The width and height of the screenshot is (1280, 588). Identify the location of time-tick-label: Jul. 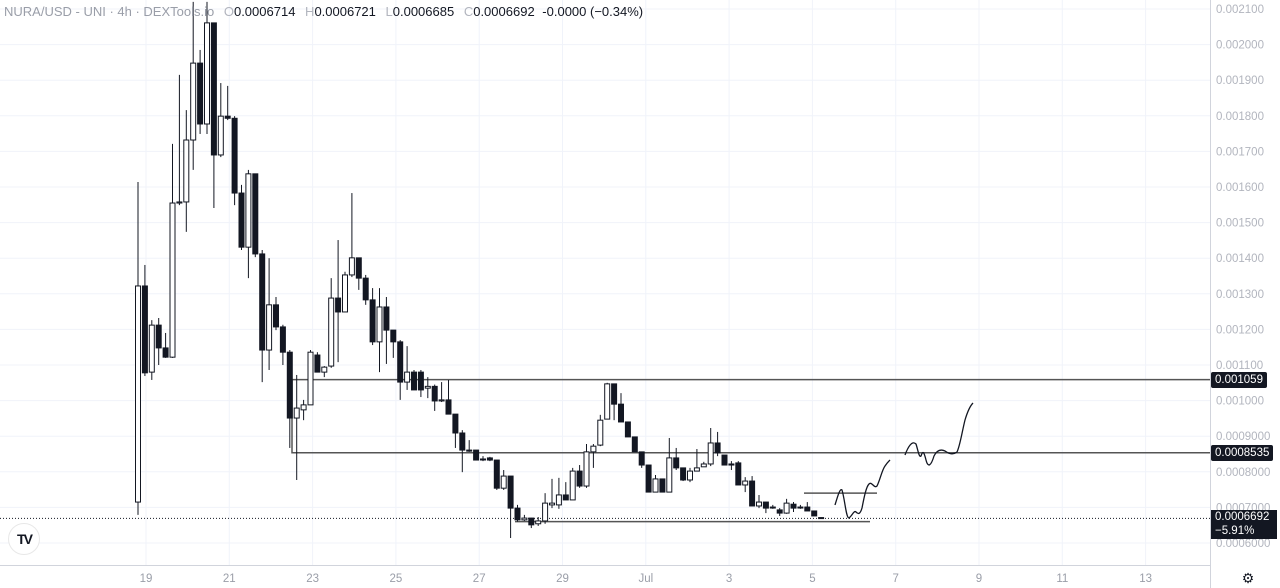
(645, 579).